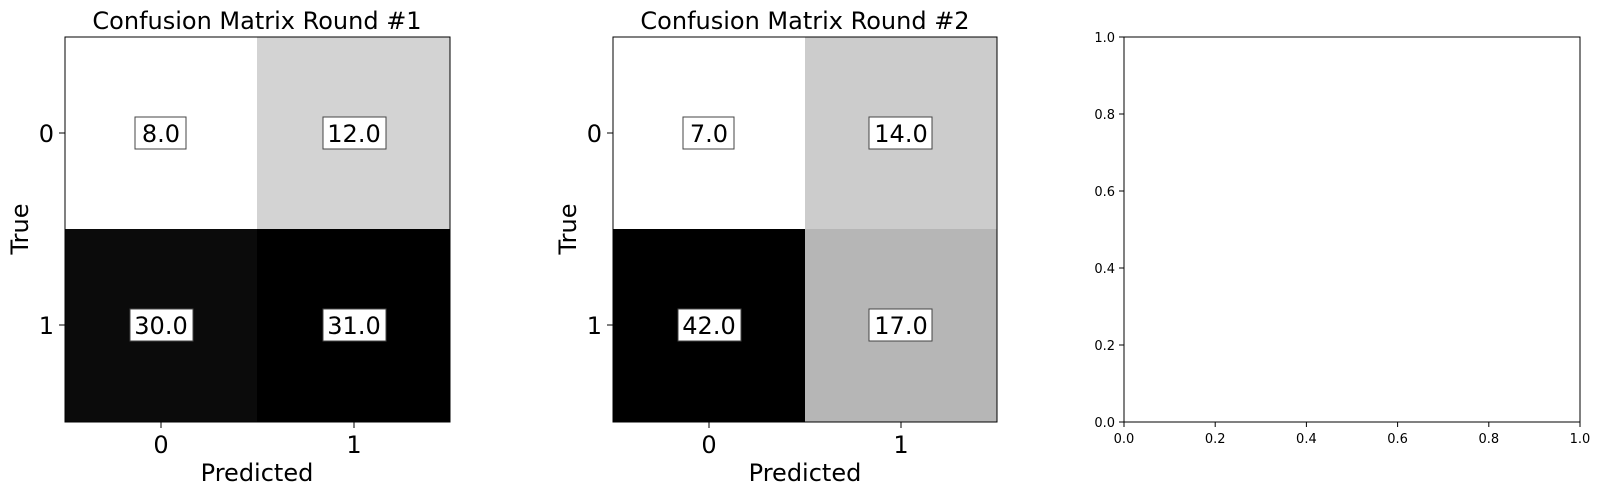 This screenshot has height=495, width=1600. What do you see at coordinates (709, 134) in the screenshot?
I see `cell-value: 7.0` at bounding box center [709, 134].